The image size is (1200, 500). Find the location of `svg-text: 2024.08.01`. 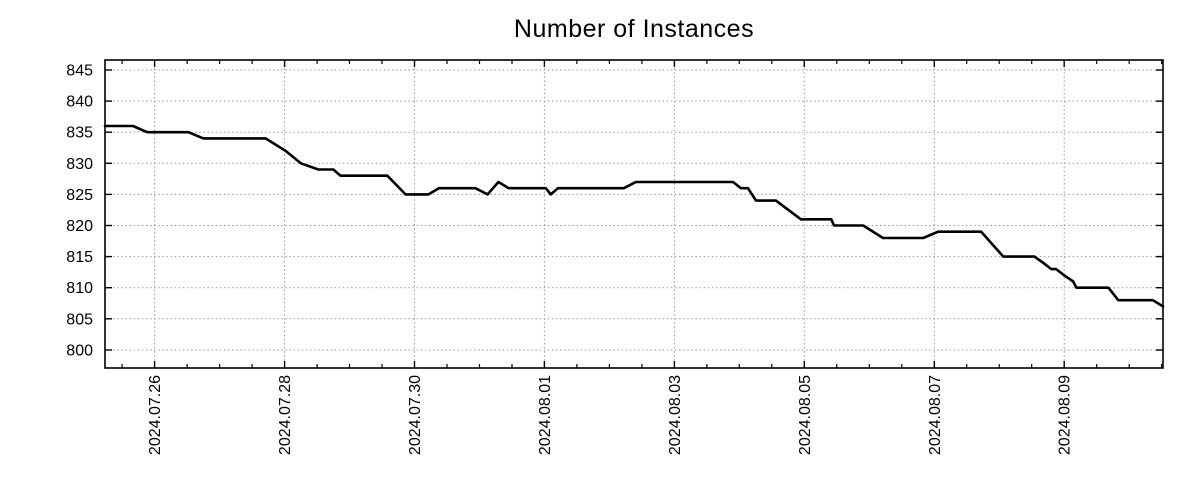

svg-text: 2024.08.01 is located at coordinates (545, 415).